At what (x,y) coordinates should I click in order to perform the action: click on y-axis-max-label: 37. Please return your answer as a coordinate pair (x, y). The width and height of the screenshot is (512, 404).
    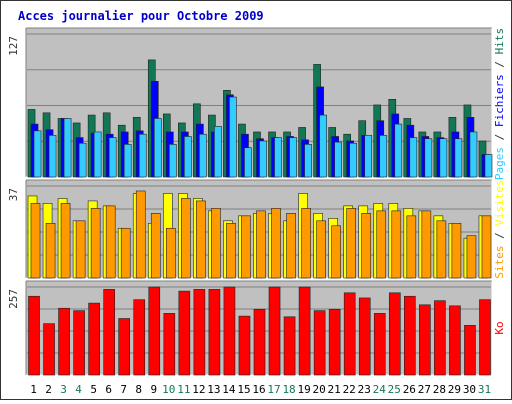
    Looking at the image, I should click on (13, 194).